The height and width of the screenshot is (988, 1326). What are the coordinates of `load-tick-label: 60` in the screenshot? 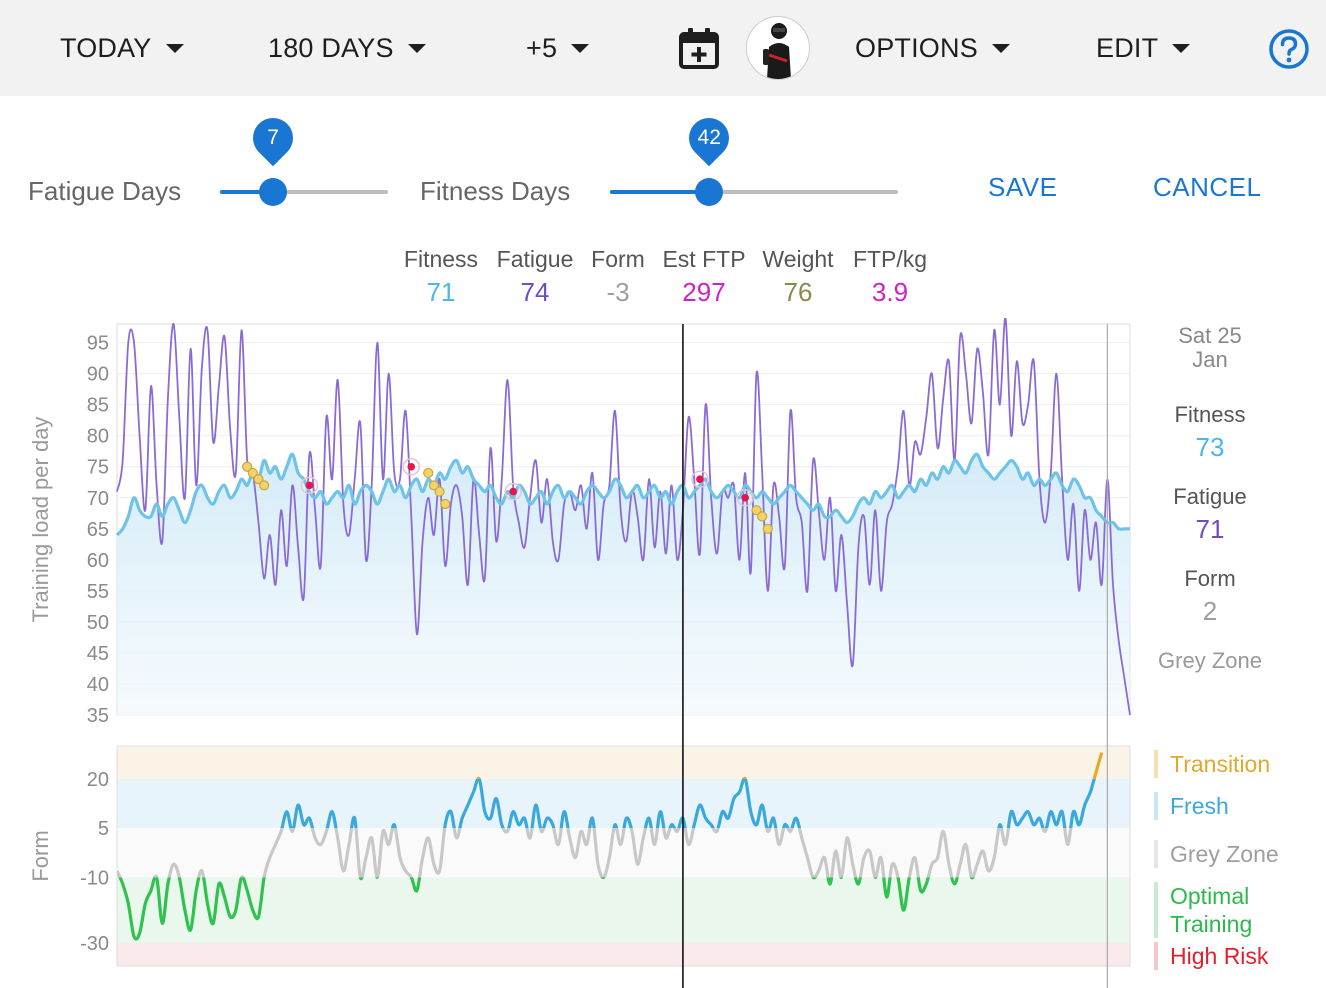 It's located at (98, 561).